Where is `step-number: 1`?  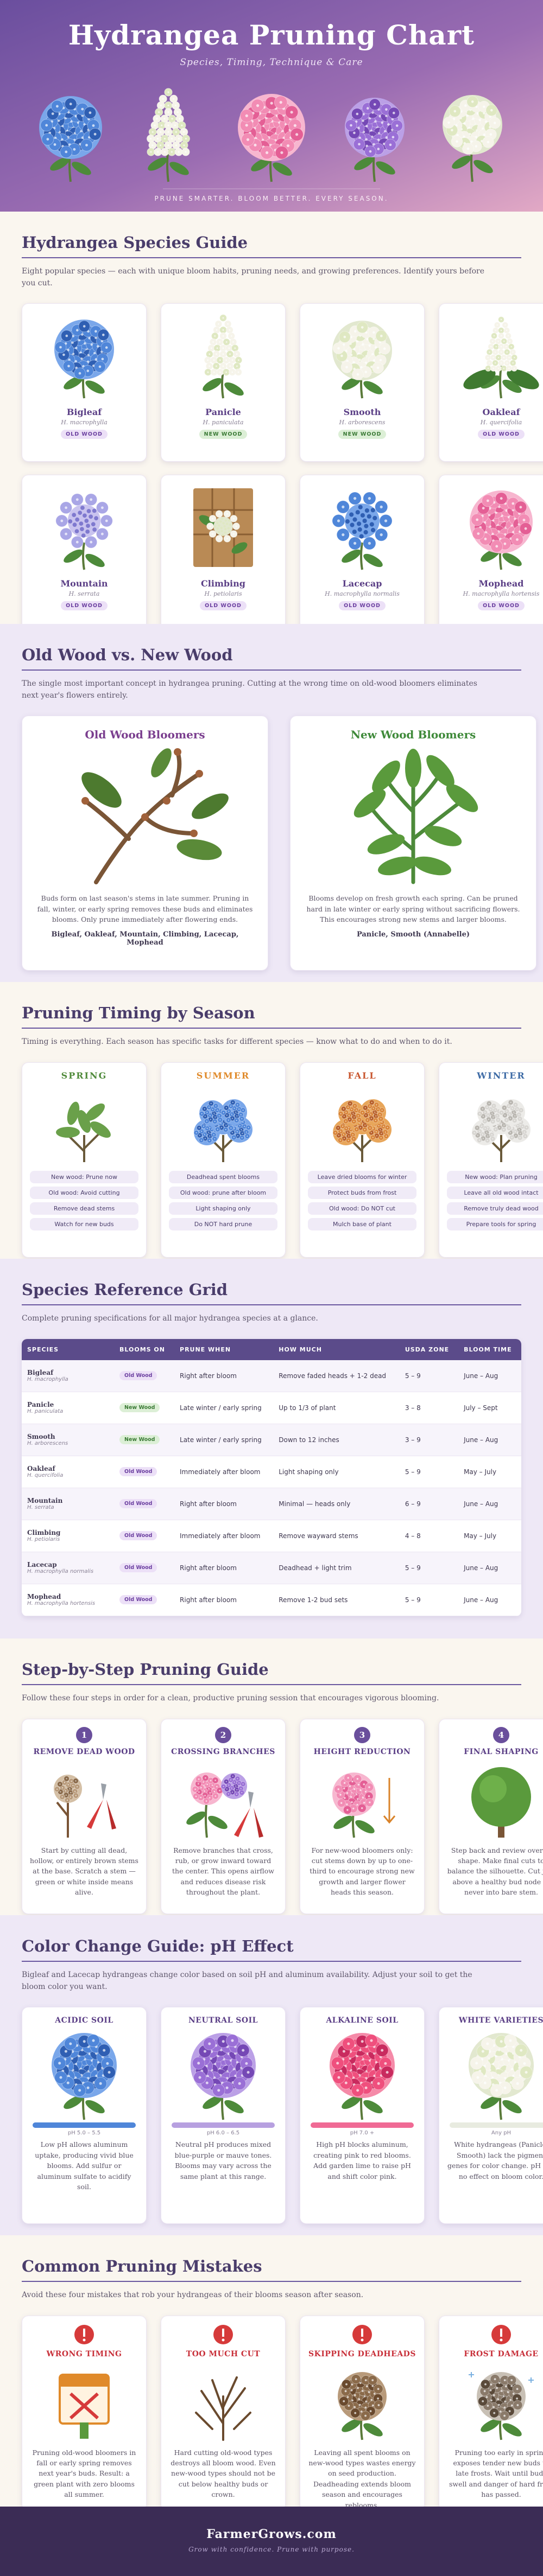
step-number: 1 is located at coordinates (84, 1734).